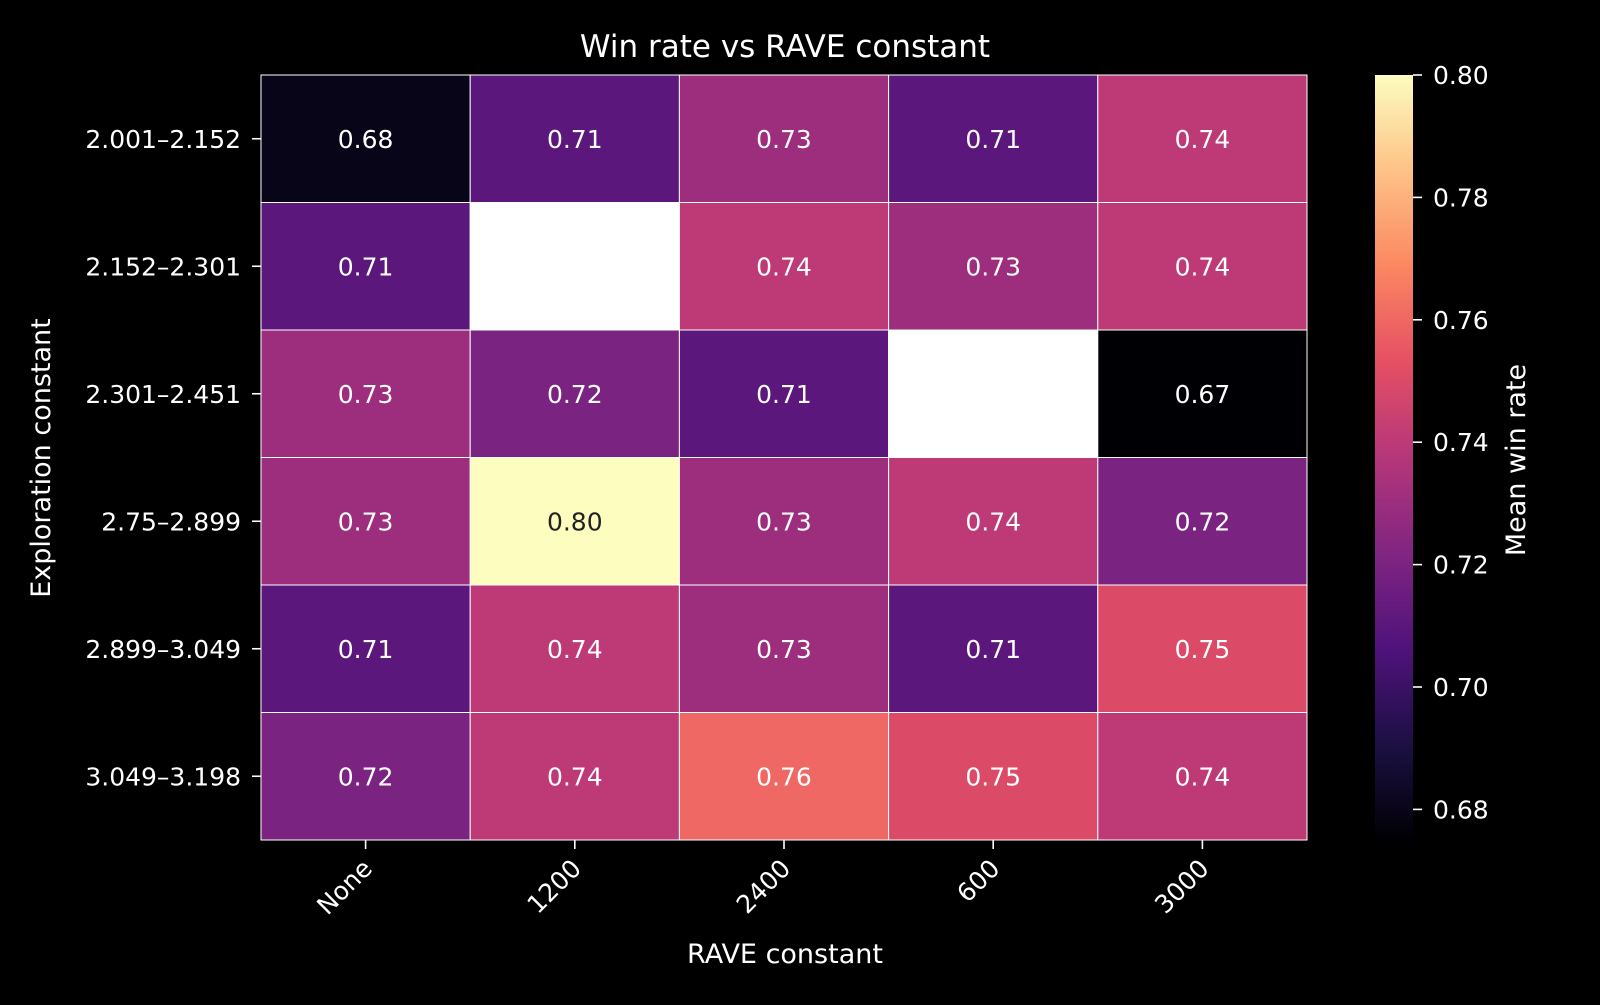 The width and height of the screenshot is (1600, 1005). Describe the element at coordinates (163, 394) in the screenshot. I see `y-tick-label: 2.301–2.451` at that location.